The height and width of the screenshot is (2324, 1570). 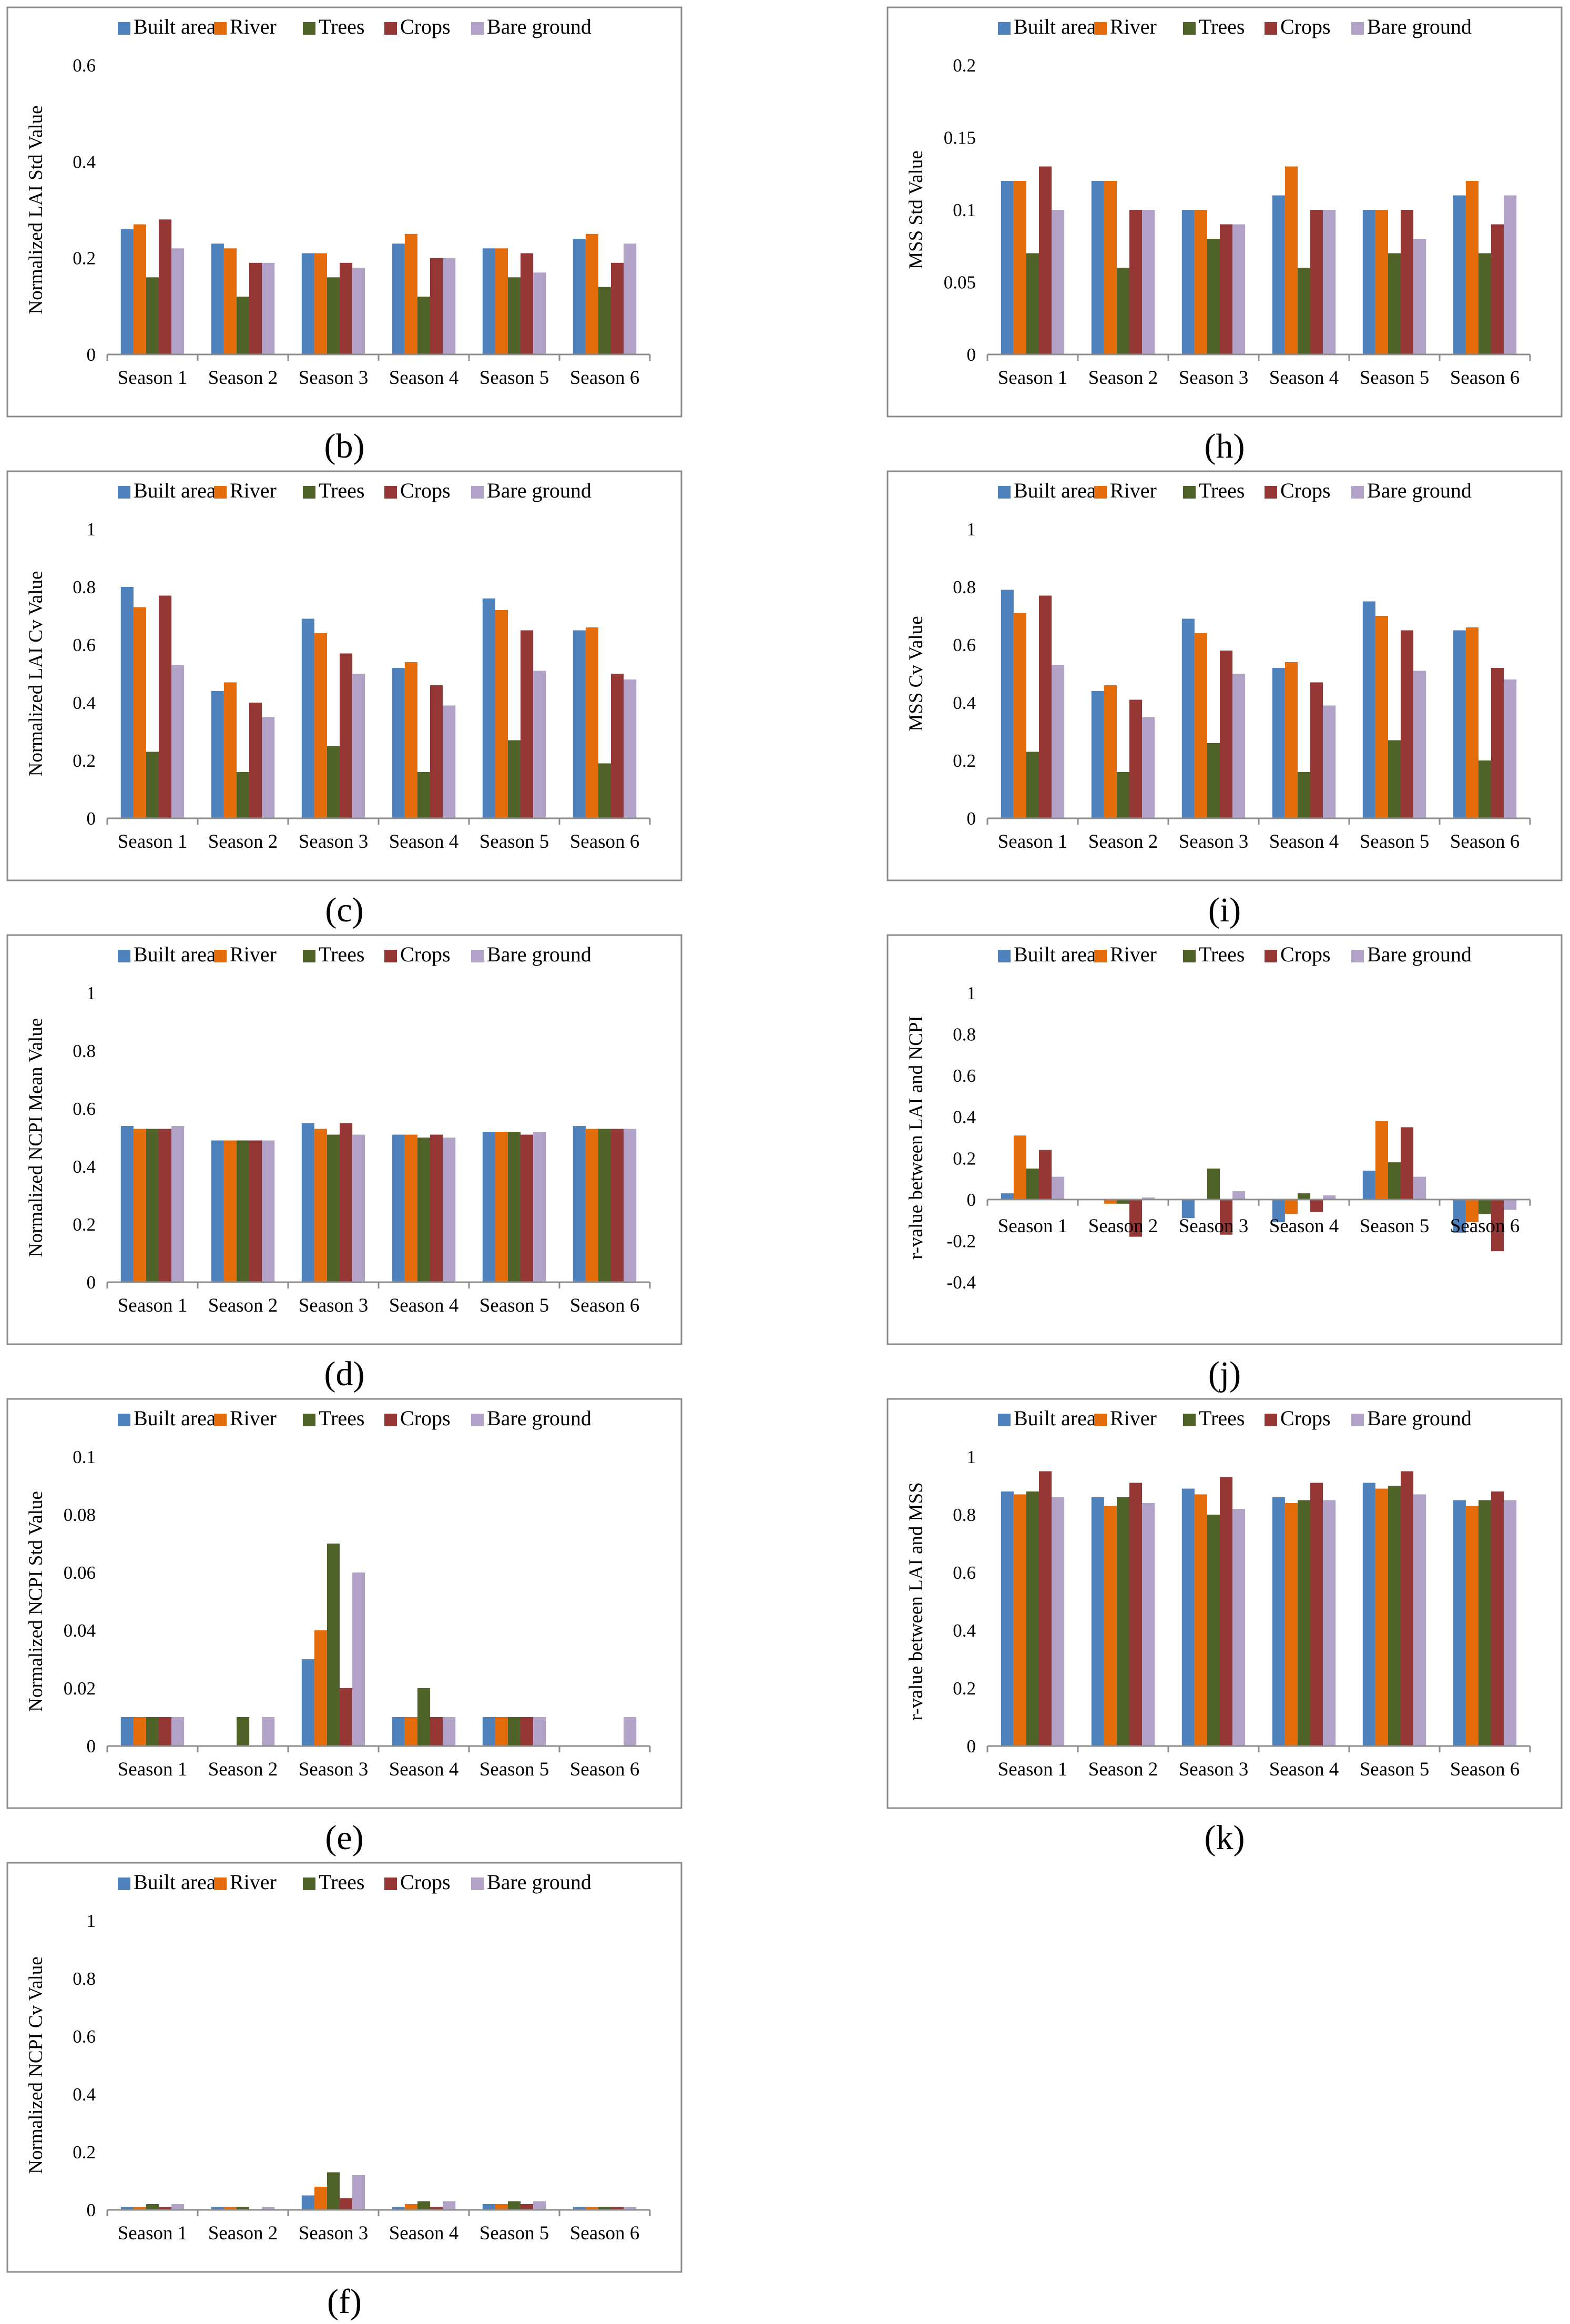 I want to click on y-axis-label: Normalized NCPI Cv Value, so click(x=36, y=2065).